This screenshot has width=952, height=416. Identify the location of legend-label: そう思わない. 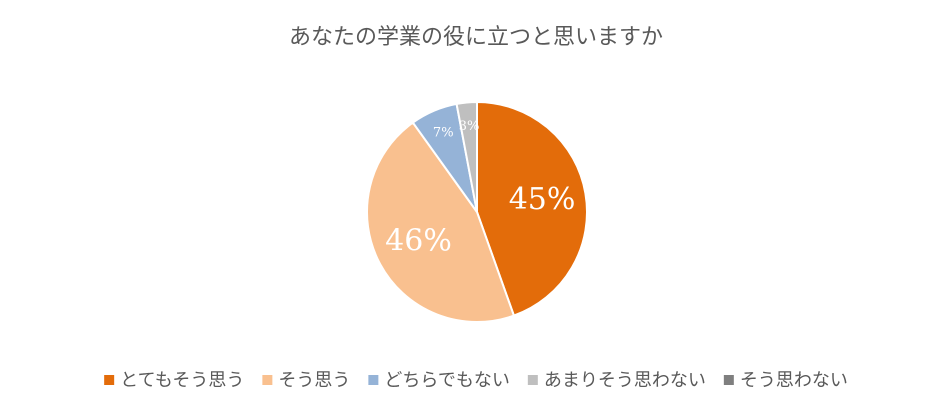
(794, 380).